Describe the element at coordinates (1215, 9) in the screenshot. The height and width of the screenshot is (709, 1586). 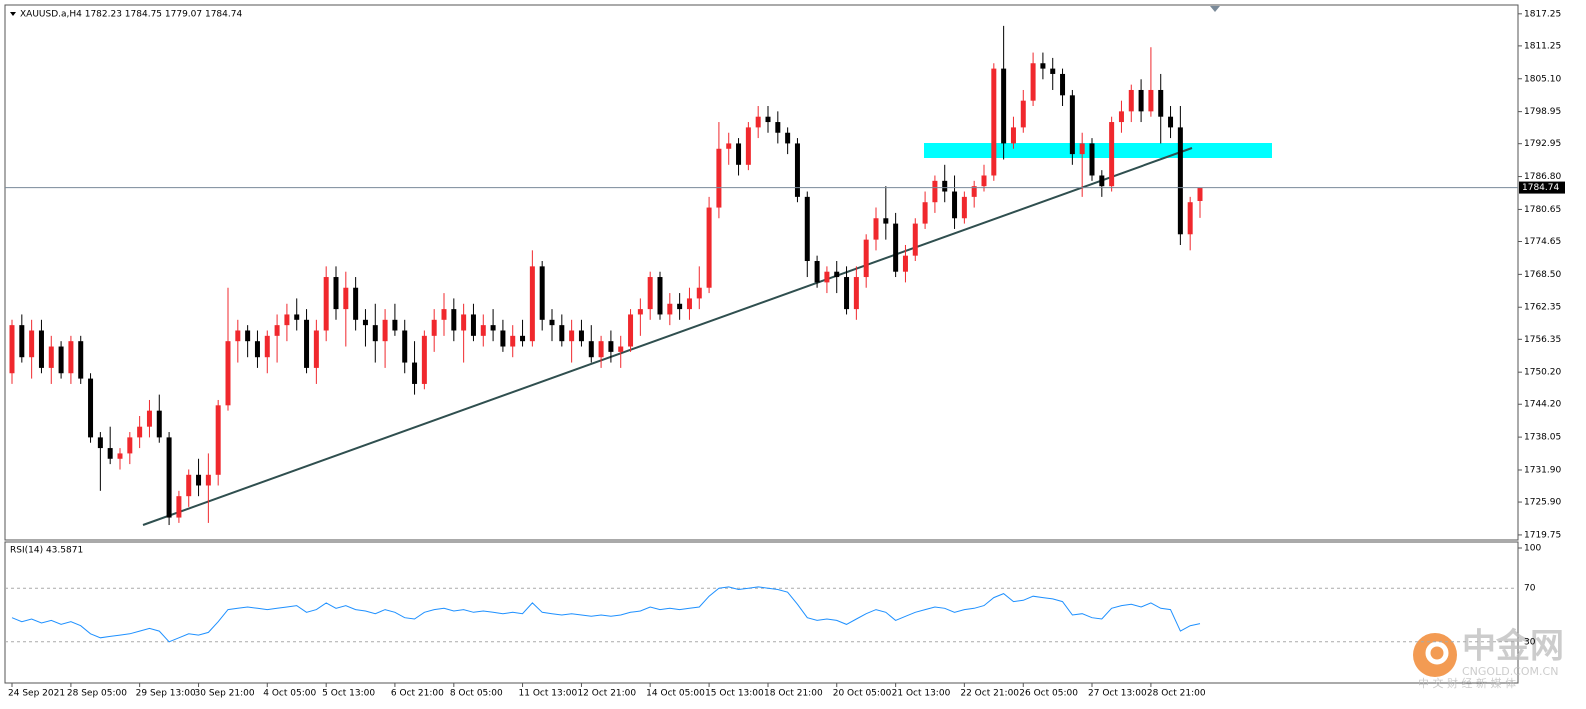
I see `shift-marker` at that location.